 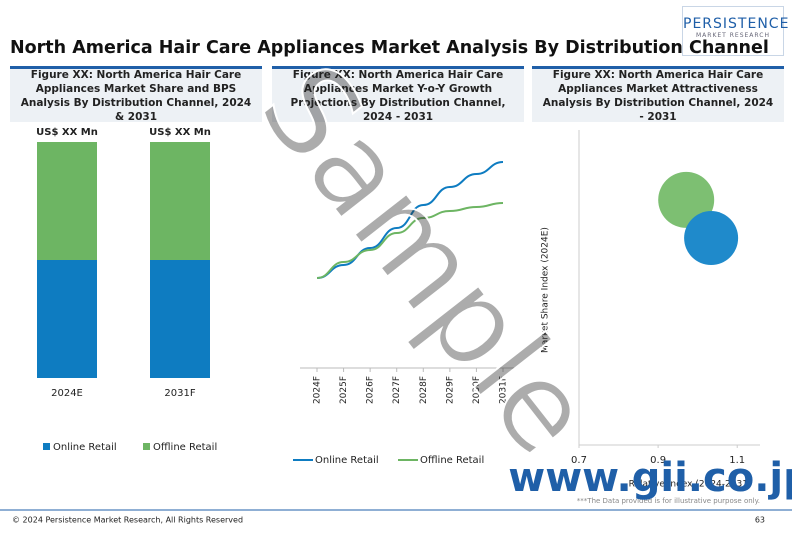 I want to click on y-axis-label: Market Share Index (2024E), so click(x=546, y=290).